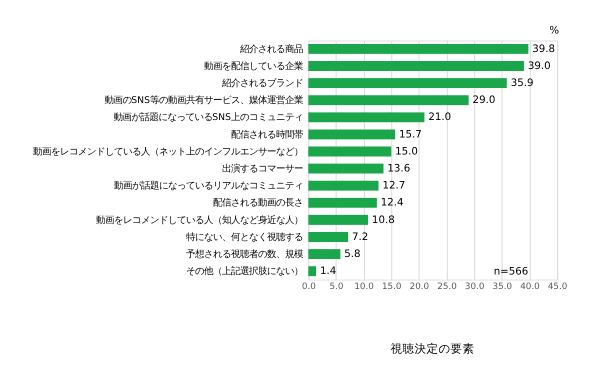  Describe the element at coordinates (398, 168) in the screenshot. I see `data-label: 13.6` at that location.